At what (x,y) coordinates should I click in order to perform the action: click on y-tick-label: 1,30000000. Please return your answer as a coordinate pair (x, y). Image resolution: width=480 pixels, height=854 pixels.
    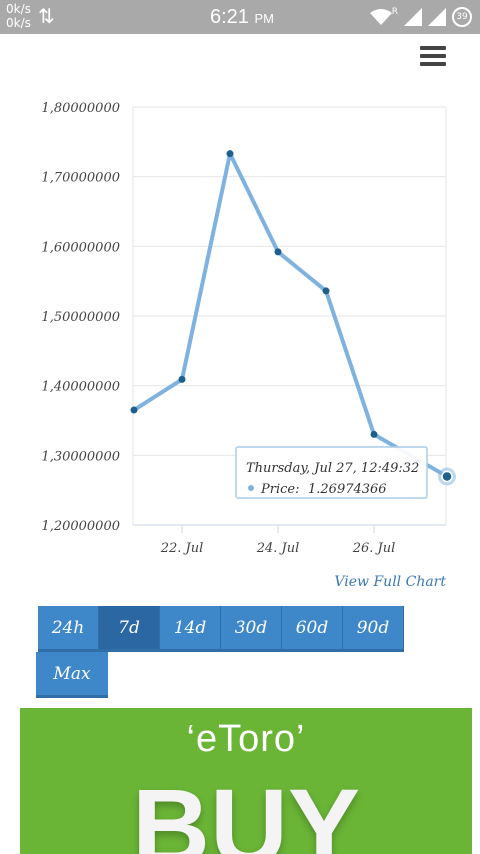
    Looking at the image, I should click on (80, 456).